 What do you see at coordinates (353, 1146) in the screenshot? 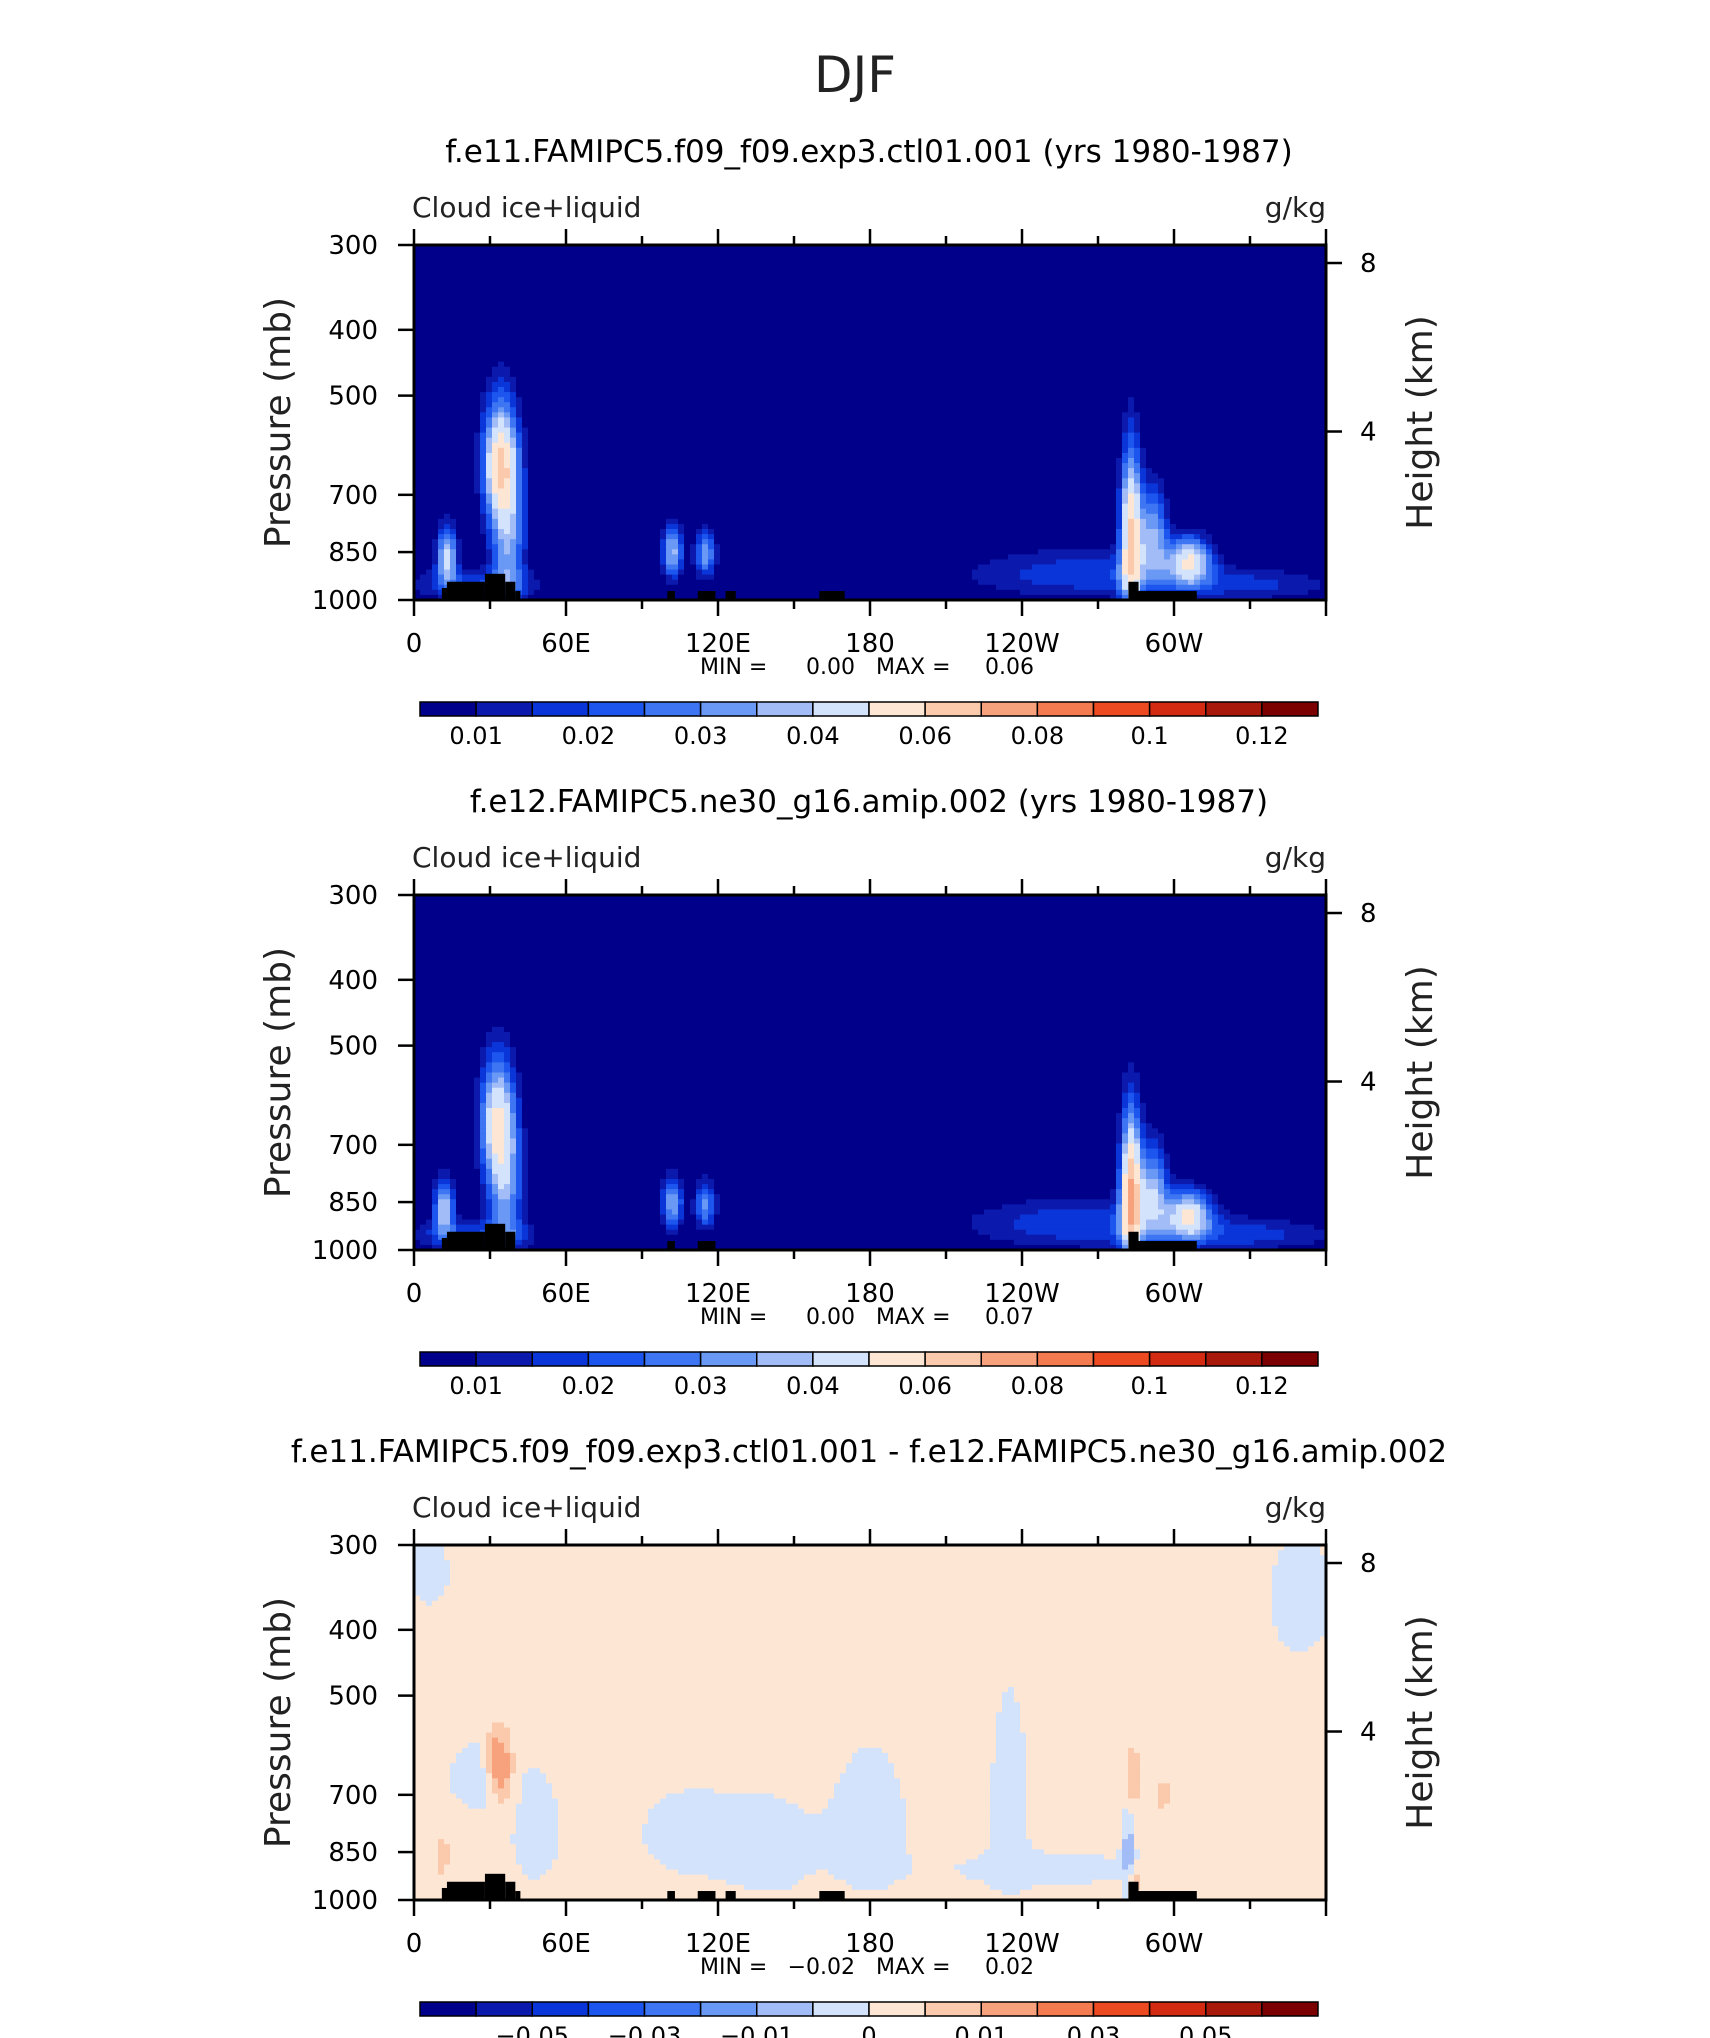
I see `y-tick-label: 700` at bounding box center [353, 1146].